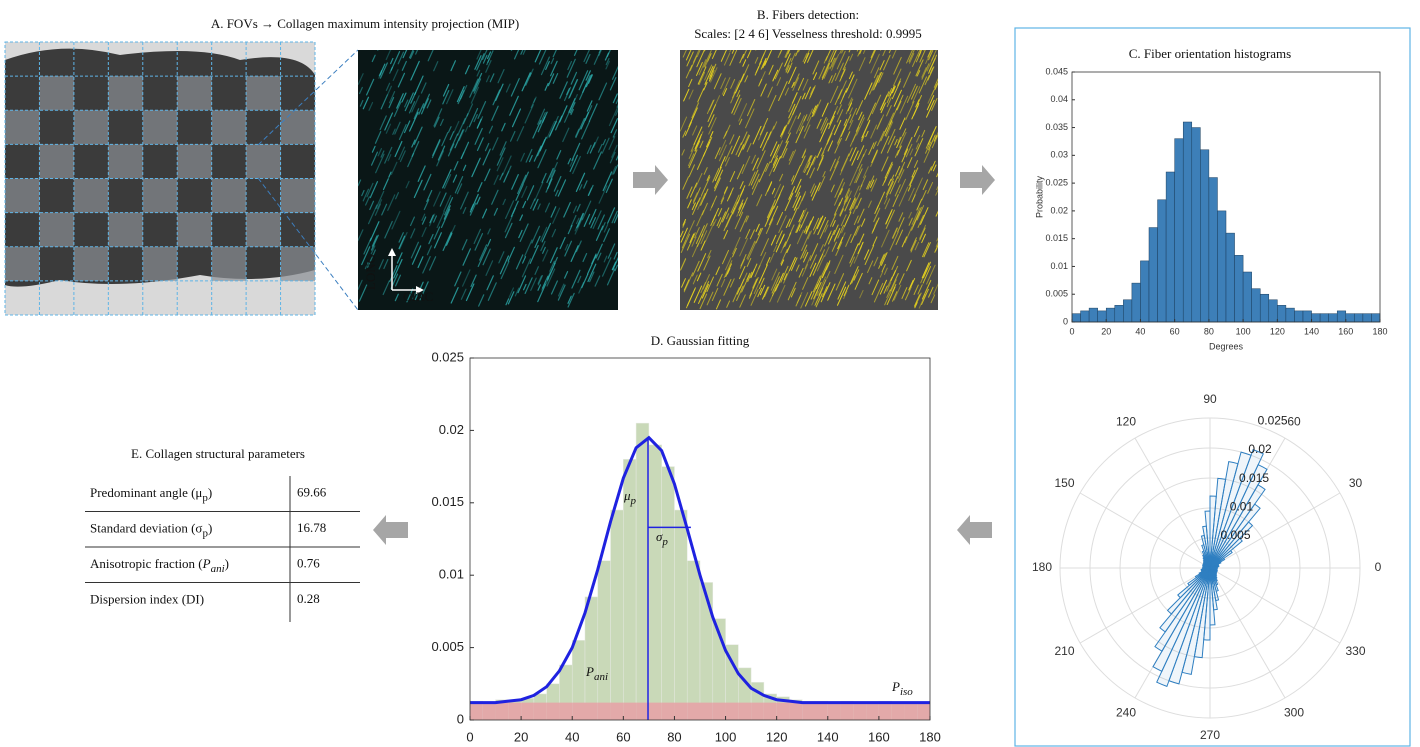 This screenshot has width=1420, height=747. Describe the element at coordinates (1210, 735) in the screenshot. I see `angle-label: 270` at that location.